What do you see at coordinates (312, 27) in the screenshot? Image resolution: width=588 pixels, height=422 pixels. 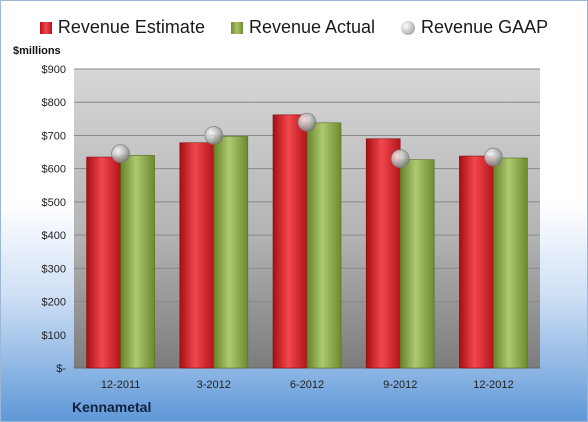 I see `legend-label-actual: Revenue Actual` at bounding box center [312, 27].